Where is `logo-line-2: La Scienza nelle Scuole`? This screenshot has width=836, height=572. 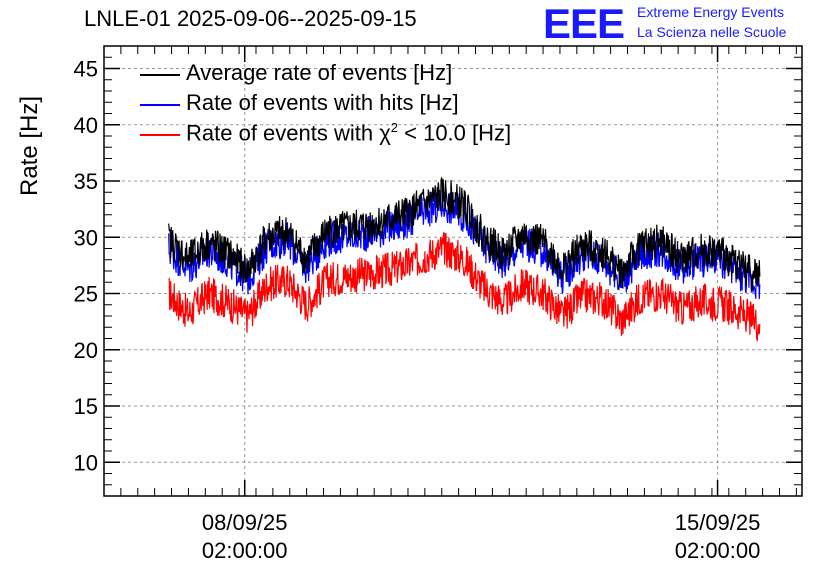
logo-line-2: La Scienza nelle Scuole is located at coordinates (712, 32).